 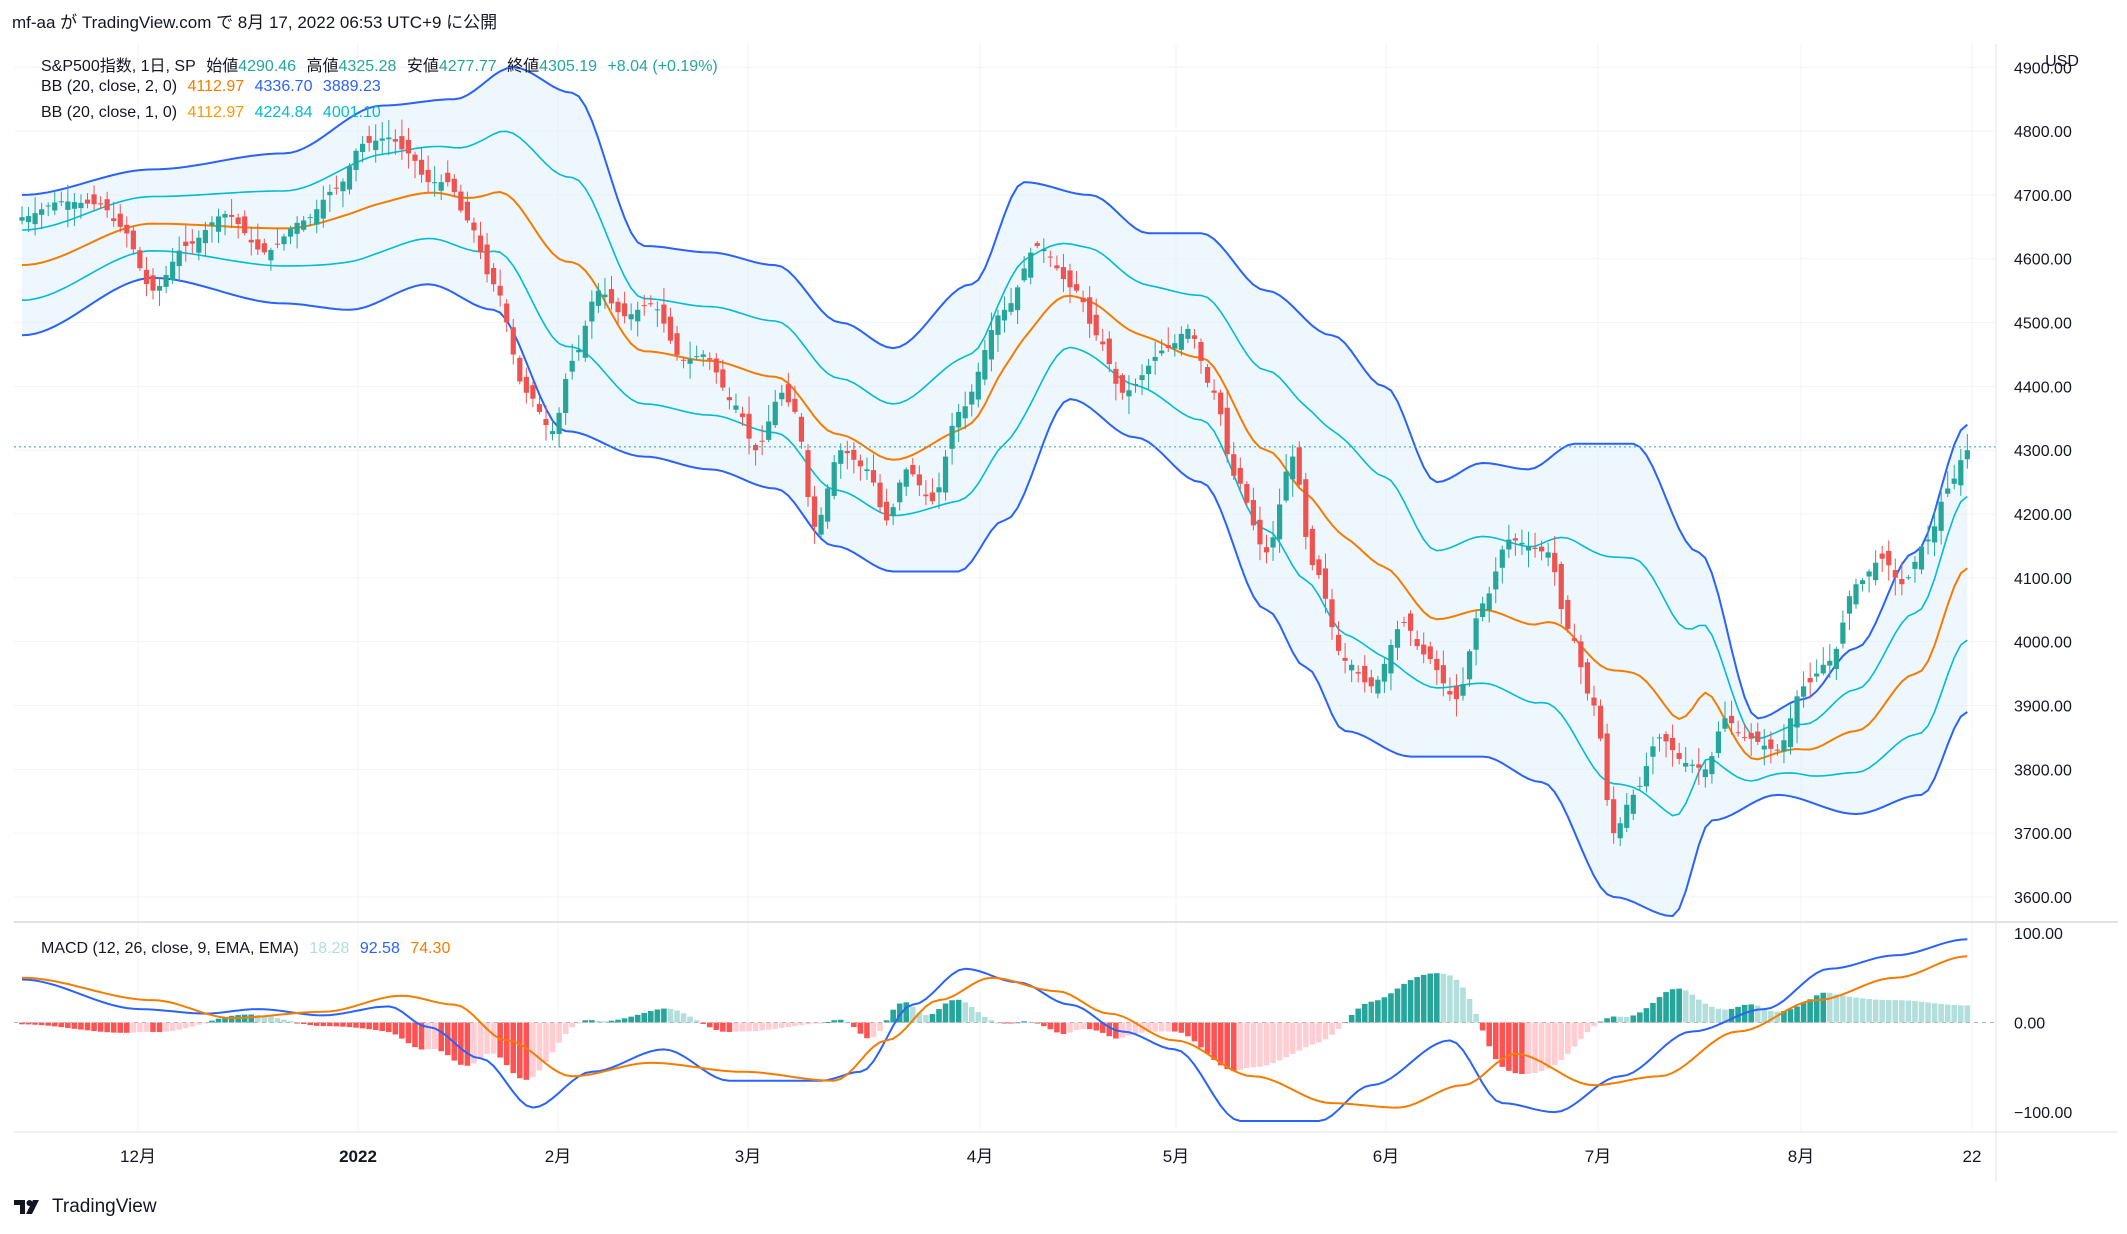 What do you see at coordinates (118, 66) in the screenshot?
I see `symbol-label: S&P500指数, 1日, SP` at bounding box center [118, 66].